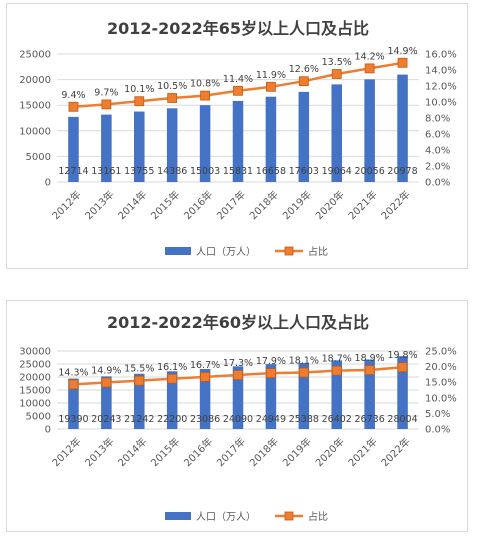  What do you see at coordinates (304, 69) in the screenshot?
I see `ratio-value-label: 12.6%` at bounding box center [304, 69].